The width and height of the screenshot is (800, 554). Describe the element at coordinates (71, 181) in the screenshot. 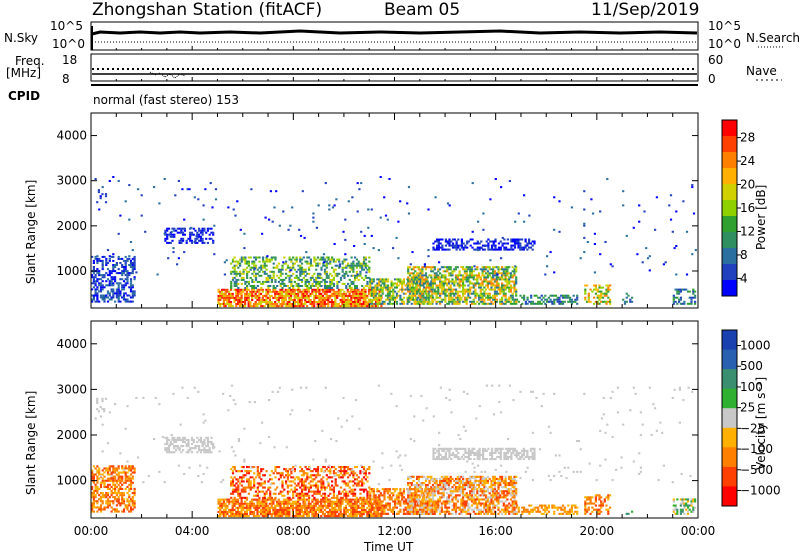

I see `y-tick-label: 3000` at that location.